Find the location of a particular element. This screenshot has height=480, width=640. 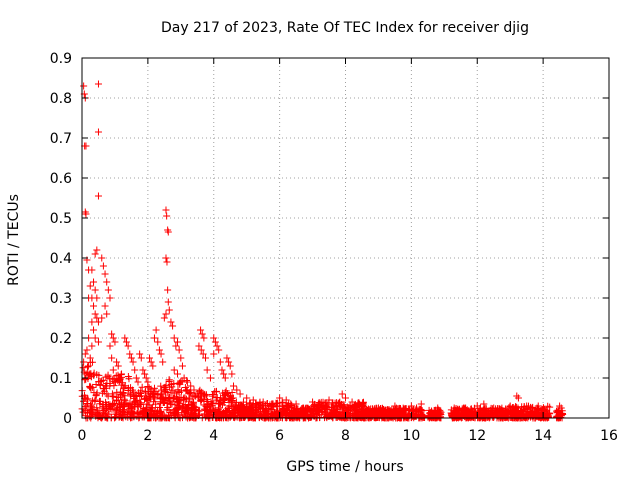

y-tick-label: 0.4 is located at coordinates (61, 259).